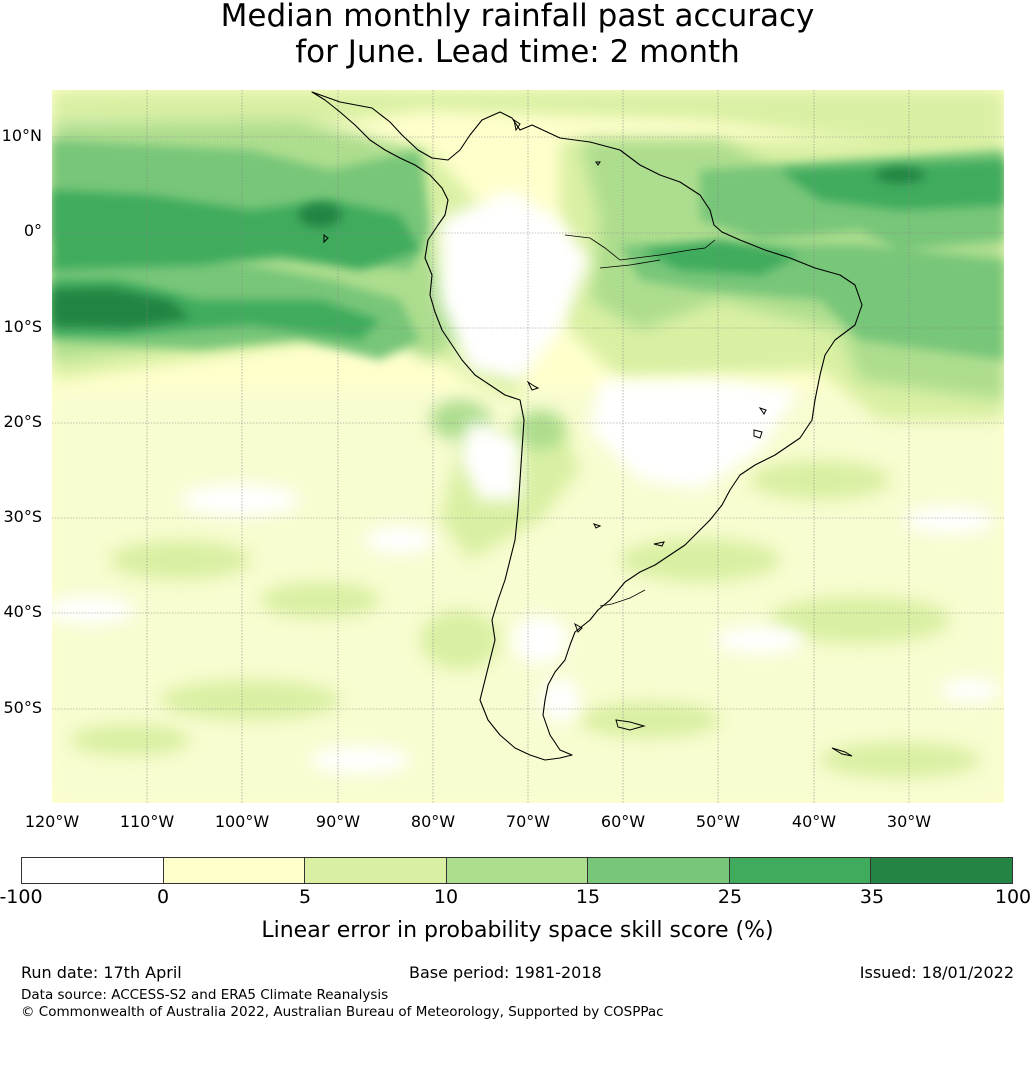 Image resolution: width=1035 pixels, height=1065 pixels. What do you see at coordinates (730, 897) in the screenshot?
I see `colorbar-tick: 25` at bounding box center [730, 897].